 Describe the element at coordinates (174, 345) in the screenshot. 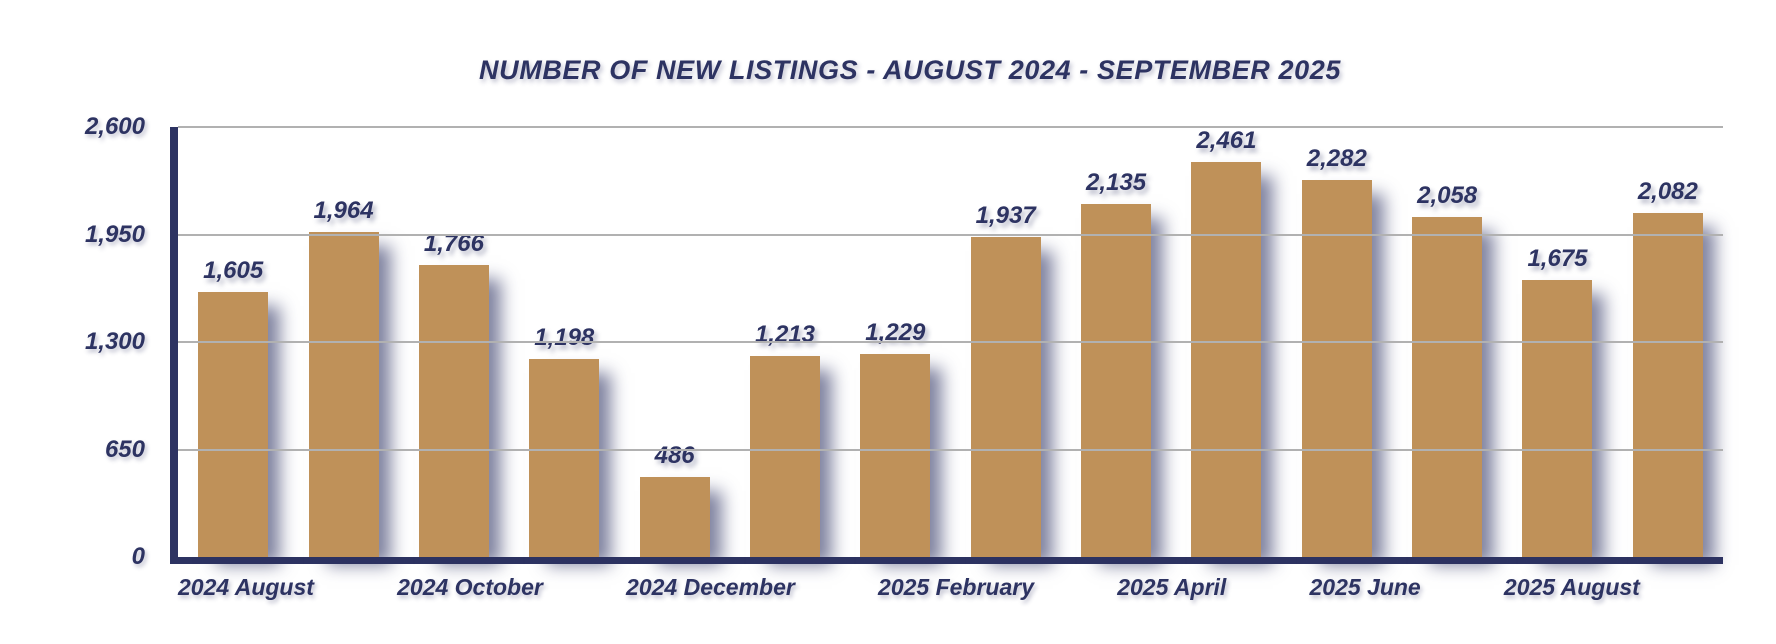

I see `y-axis-line` at that location.